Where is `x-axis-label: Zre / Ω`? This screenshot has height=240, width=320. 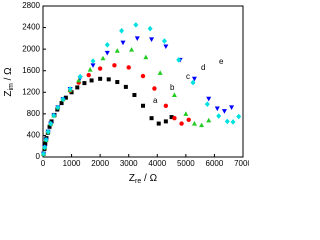 x-axis-label: Zre / Ω is located at coordinates (143, 179).